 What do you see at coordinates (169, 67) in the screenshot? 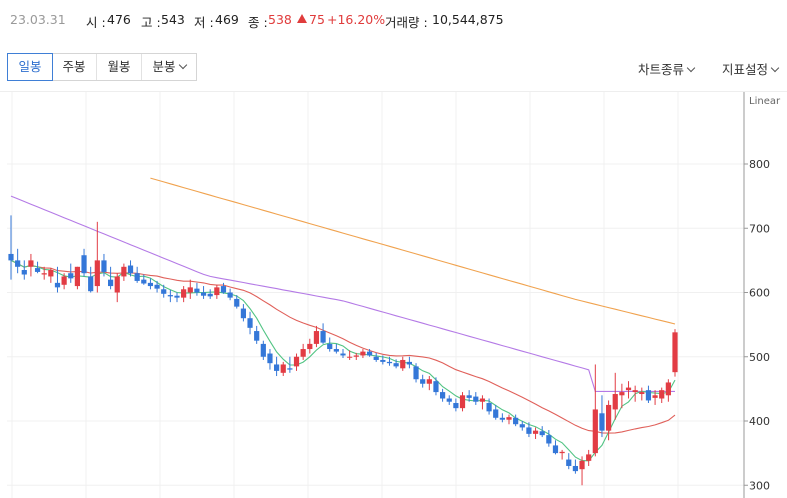
I see `tab-minute: 분봉` at bounding box center [169, 67].